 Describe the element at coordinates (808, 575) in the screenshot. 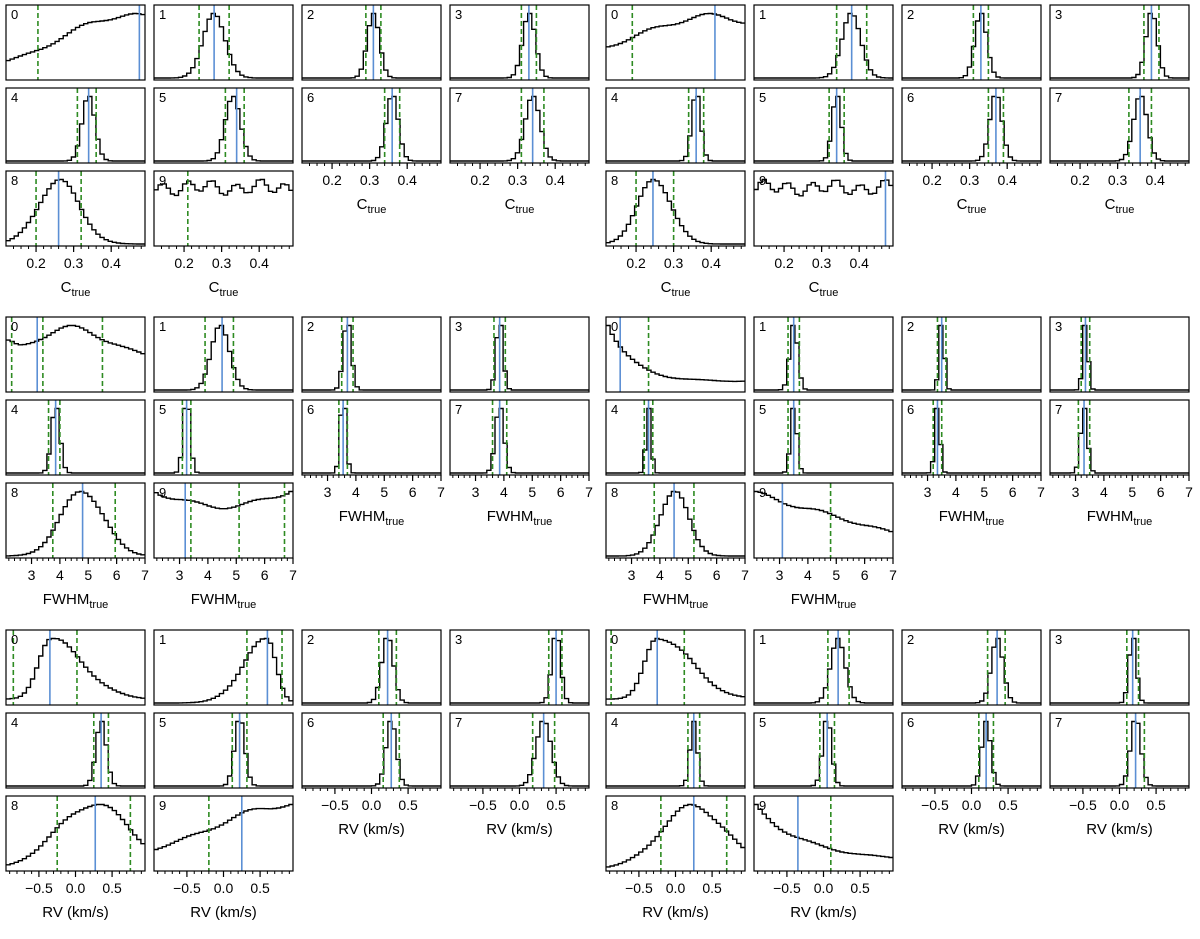

I see `tick-label: 4` at that location.